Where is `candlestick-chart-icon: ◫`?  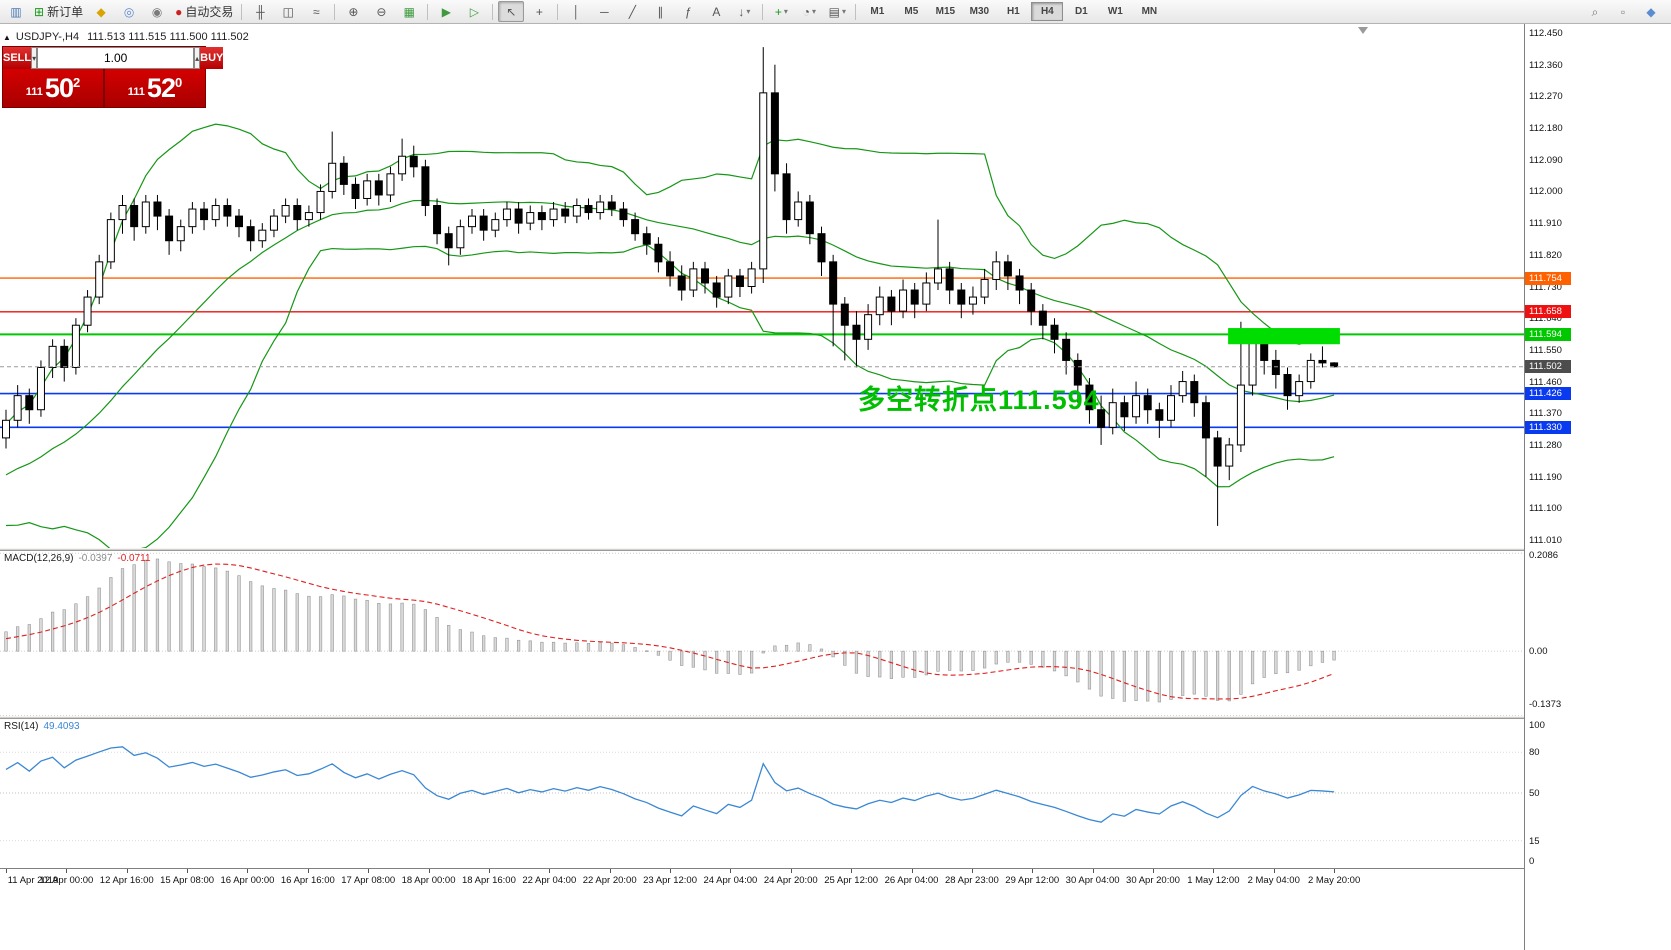 candlestick-chart-icon: ◫ is located at coordinates (288, 11).